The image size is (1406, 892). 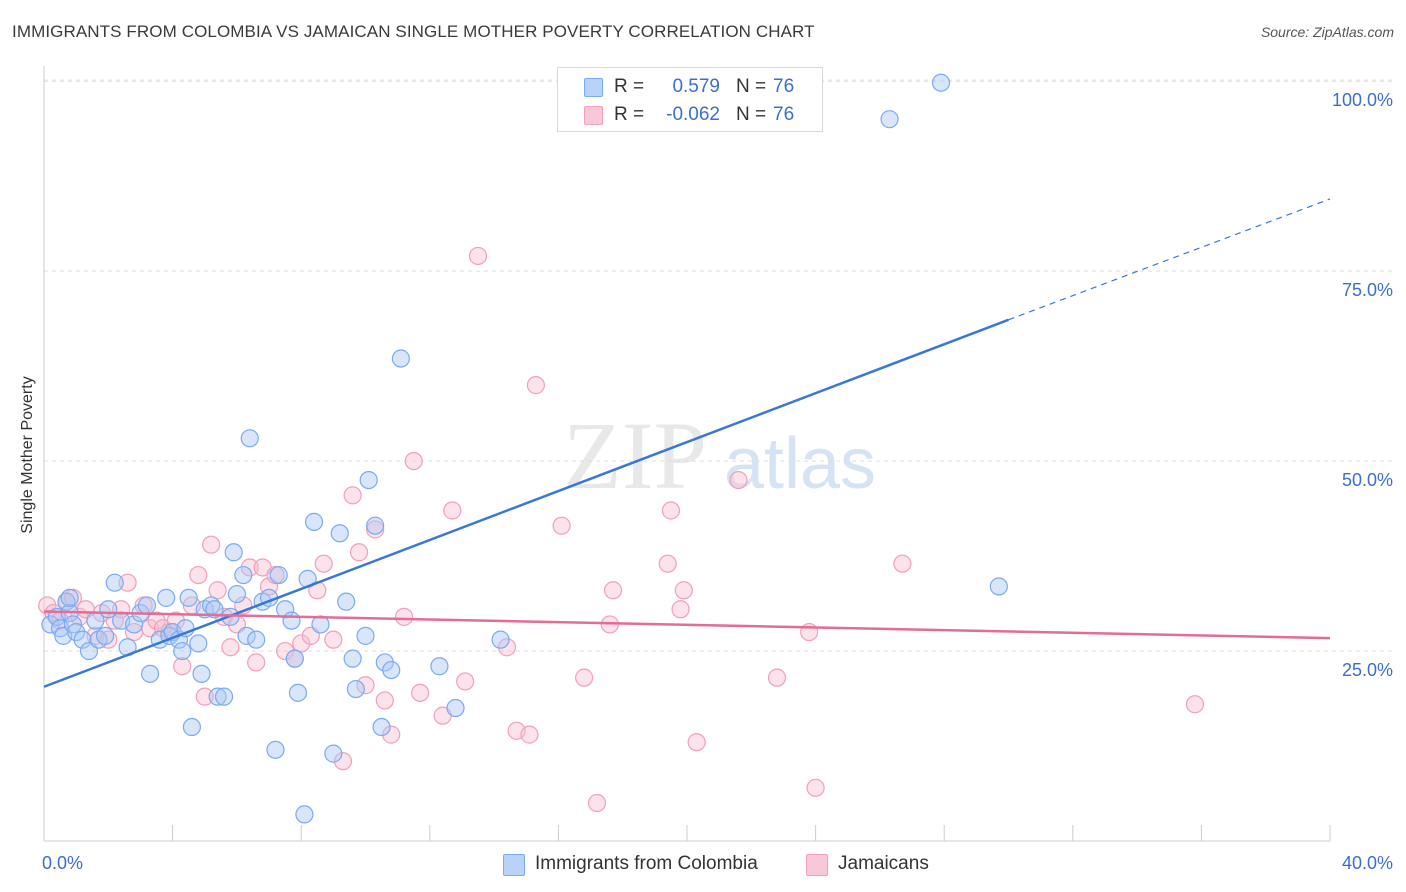 I want to click on stats-r-label: R =, so click(x=629, y=114).